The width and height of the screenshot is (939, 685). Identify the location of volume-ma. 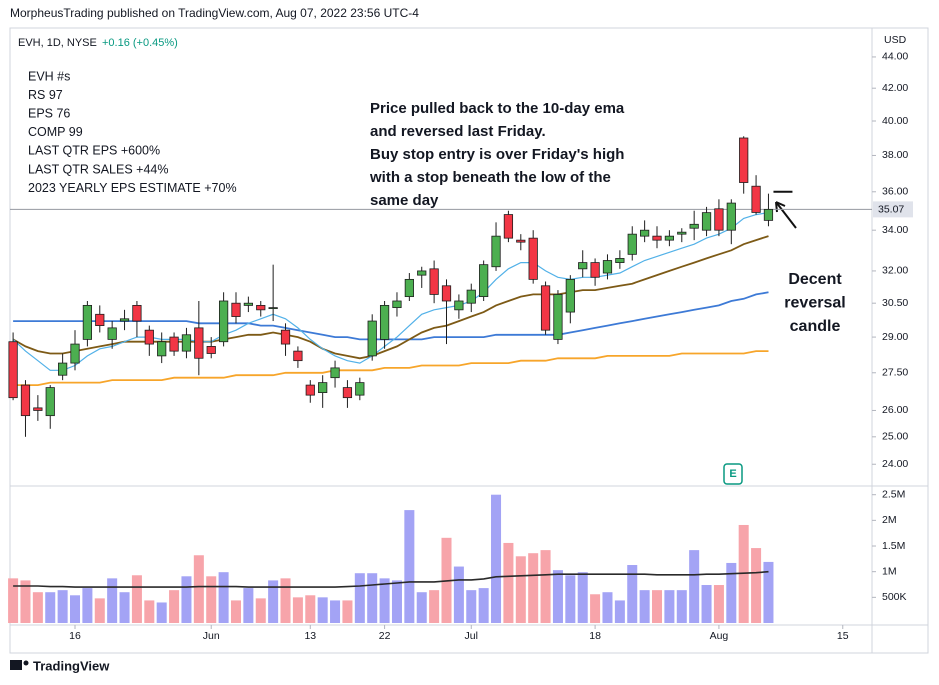
(391, 579).